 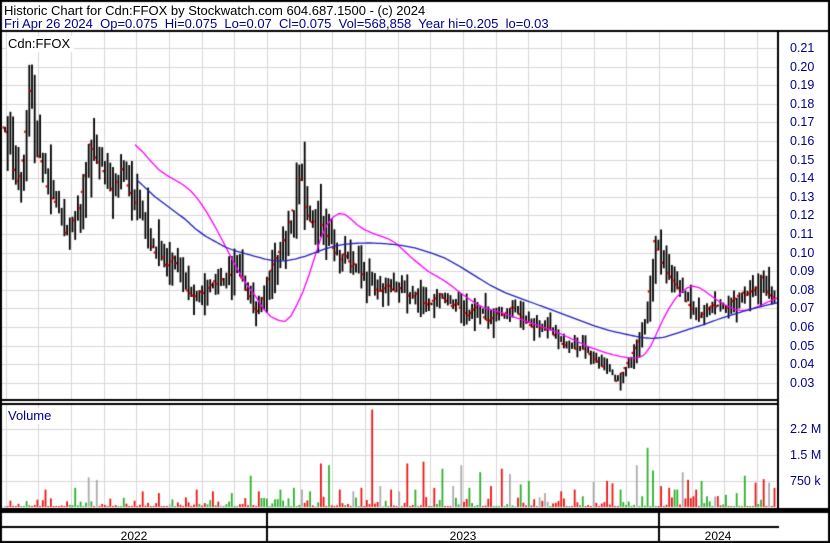 I want to click on volume-axis-label: 750 k, so click(x=805, y=480).